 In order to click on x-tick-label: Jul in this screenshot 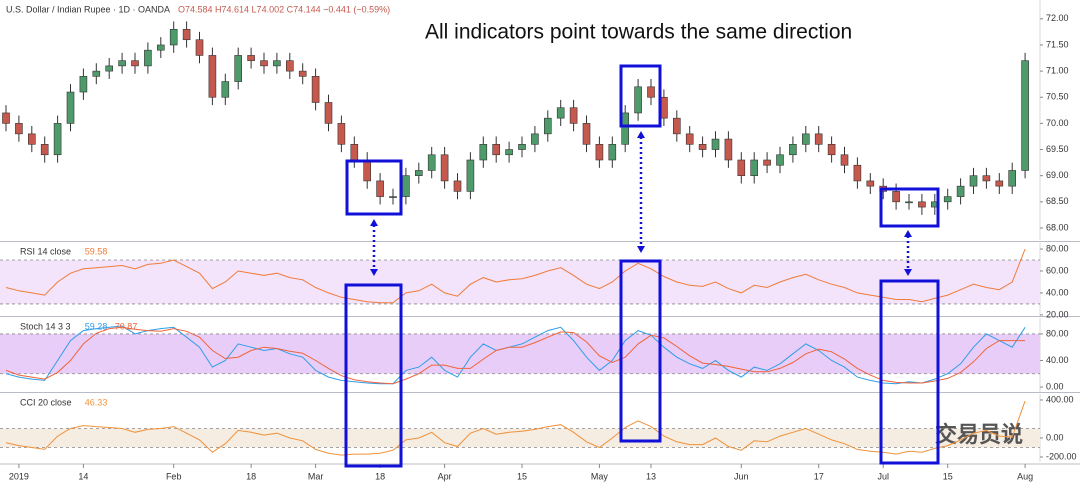, I will do `click(883, 476)`.